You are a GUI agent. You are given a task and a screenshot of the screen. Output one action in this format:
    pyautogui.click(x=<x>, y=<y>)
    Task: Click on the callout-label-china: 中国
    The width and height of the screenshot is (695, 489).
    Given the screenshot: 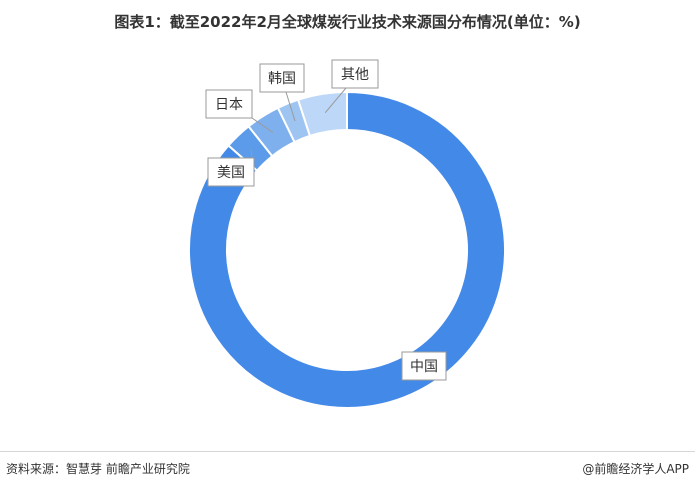 What is the action you would take?
    pyautogui.click(x=424, y=367)
    